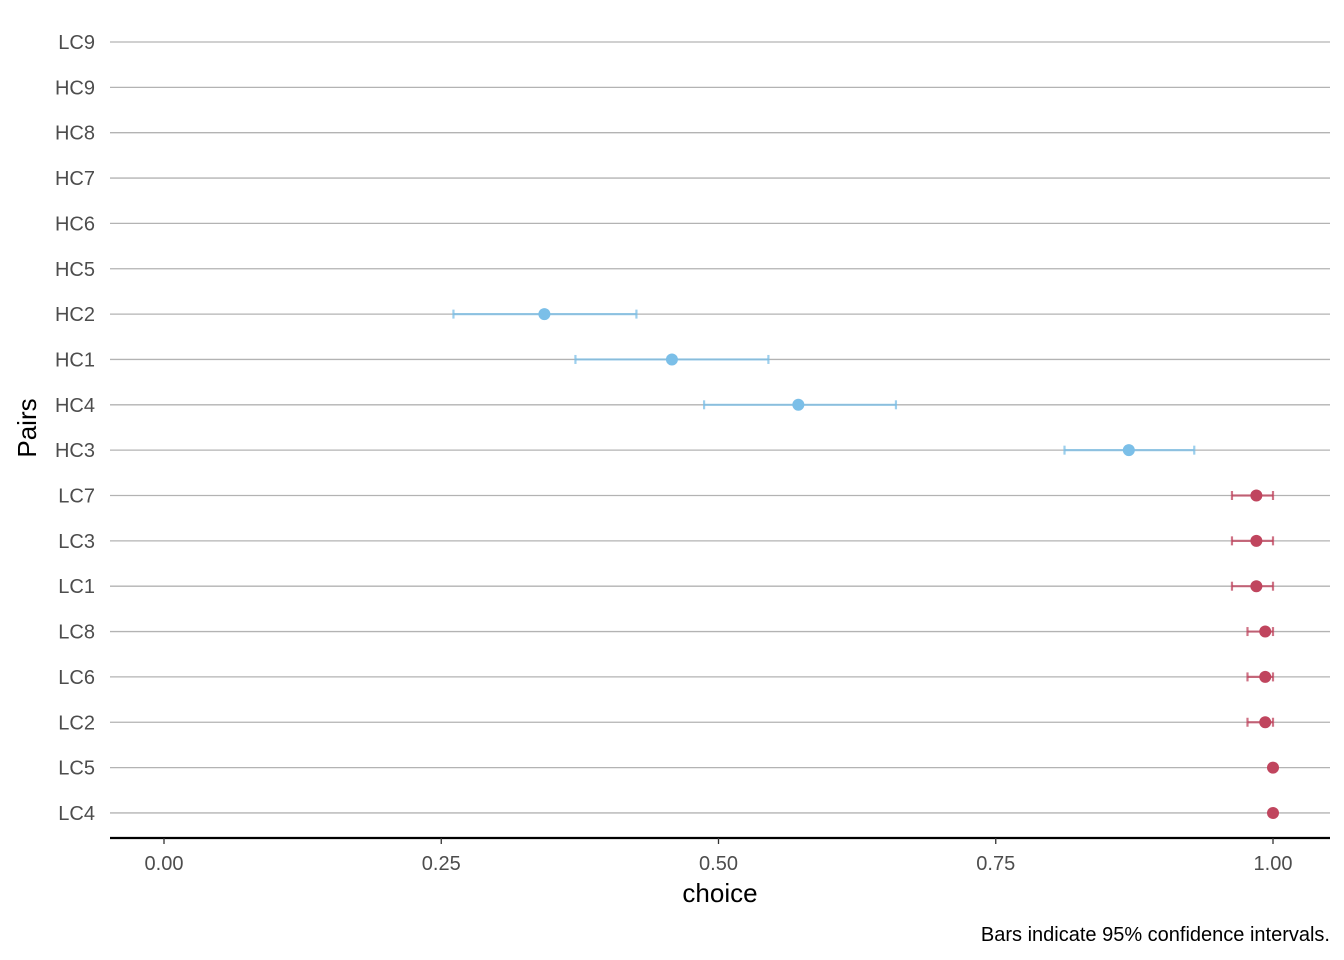 The height and width of the screenshot is (960, 1344). Describe the element at coordinates (75, 451) in the screenshot. I see `y-tick-label-hc3: HC3` at that location.